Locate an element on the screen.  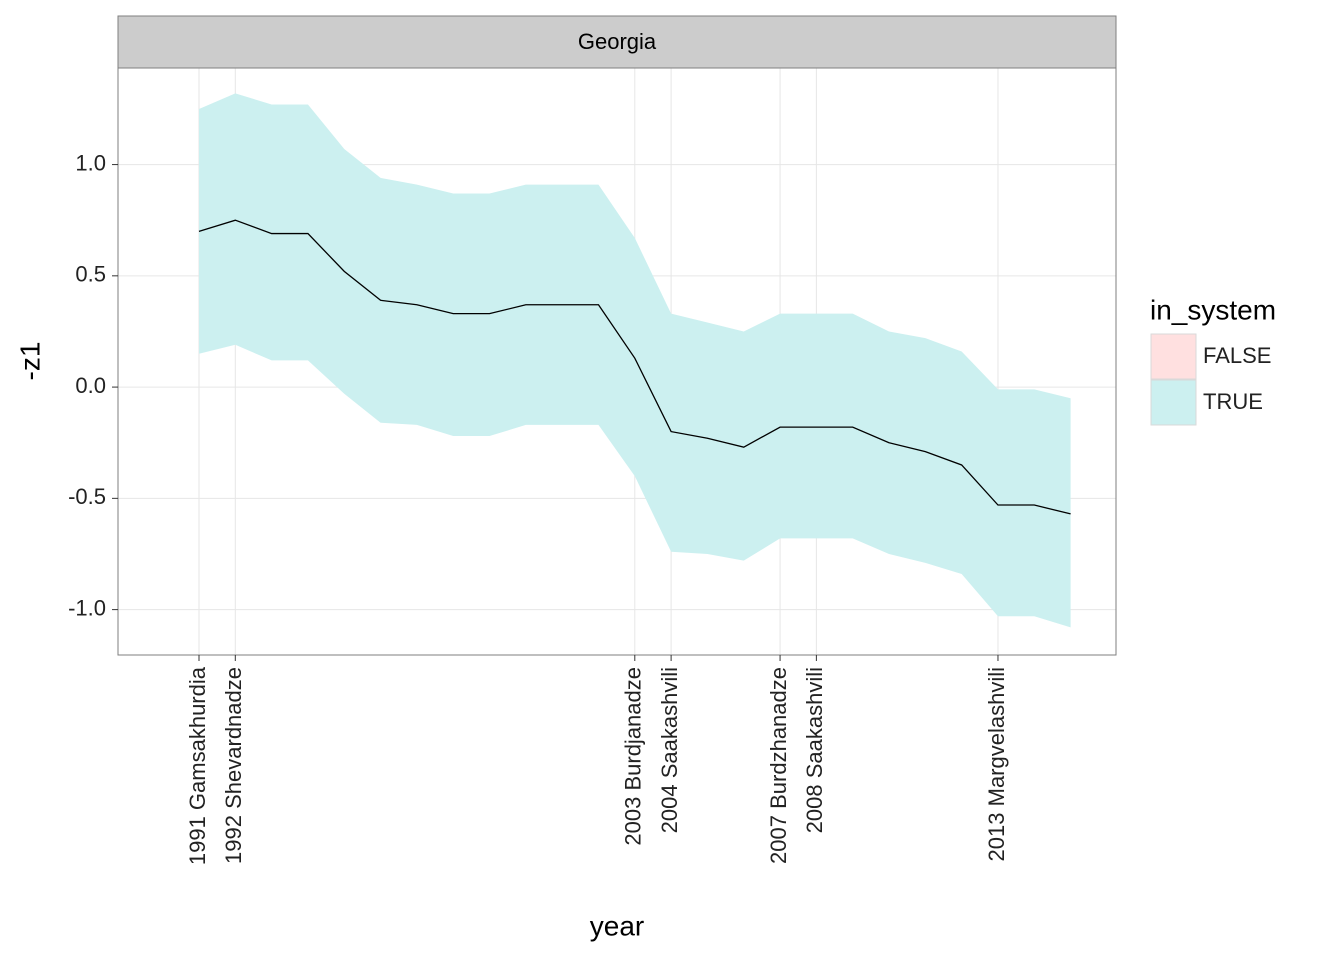
x-tick-label: 2007 Burdzhanadze is located at coordinates (778, 765).